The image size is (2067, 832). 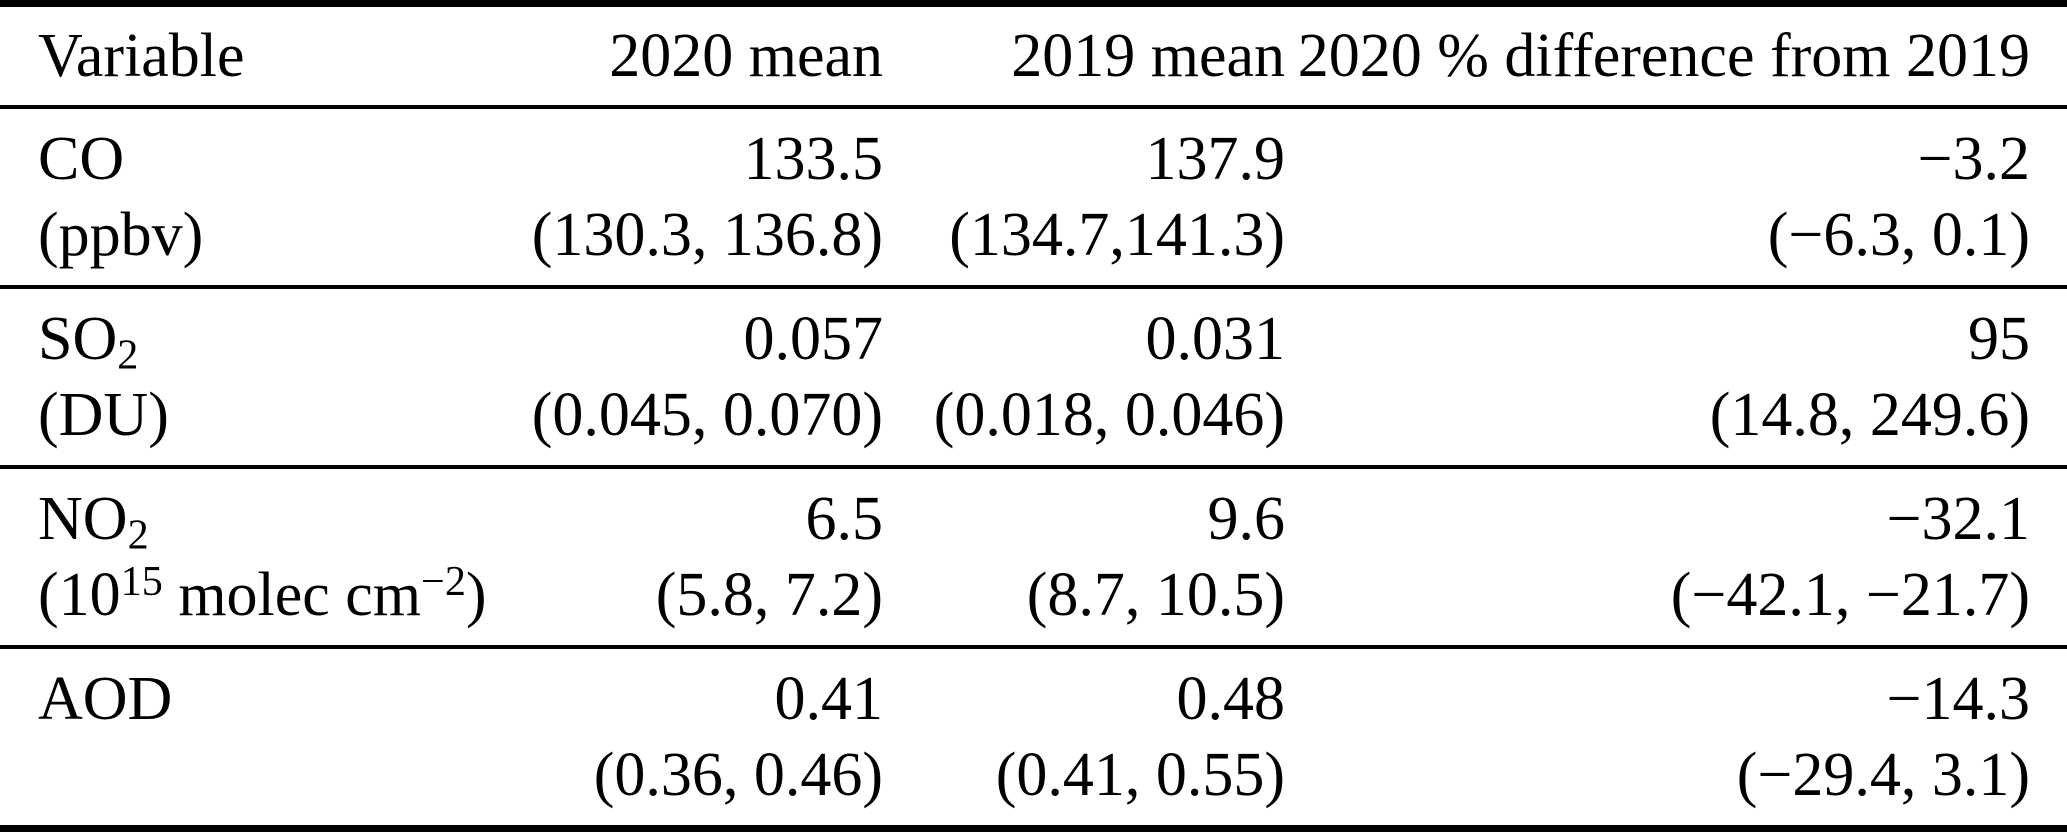 What do you see at coordinates (691, 557) in the screenshot?
I see `cell-no2-mean-2020: 6.5 (5.8, 7.2)` at bounding box center [691, 557].